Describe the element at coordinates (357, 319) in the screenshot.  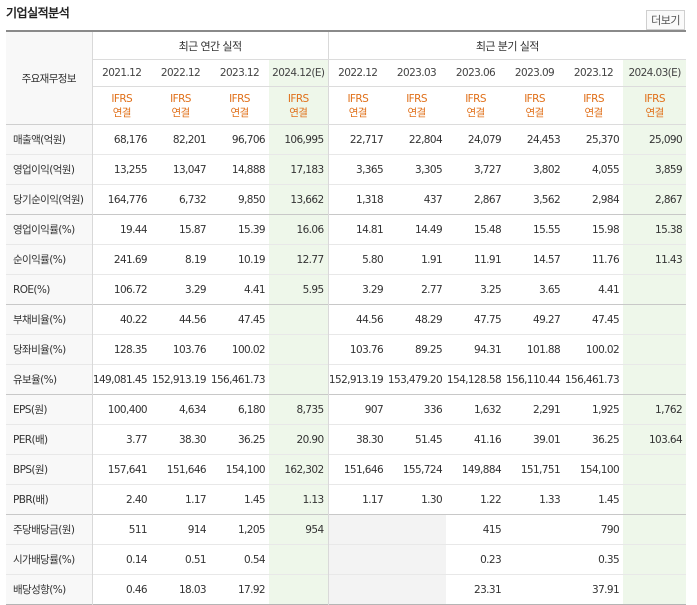
I see `table-cell: 44.56` at that location.